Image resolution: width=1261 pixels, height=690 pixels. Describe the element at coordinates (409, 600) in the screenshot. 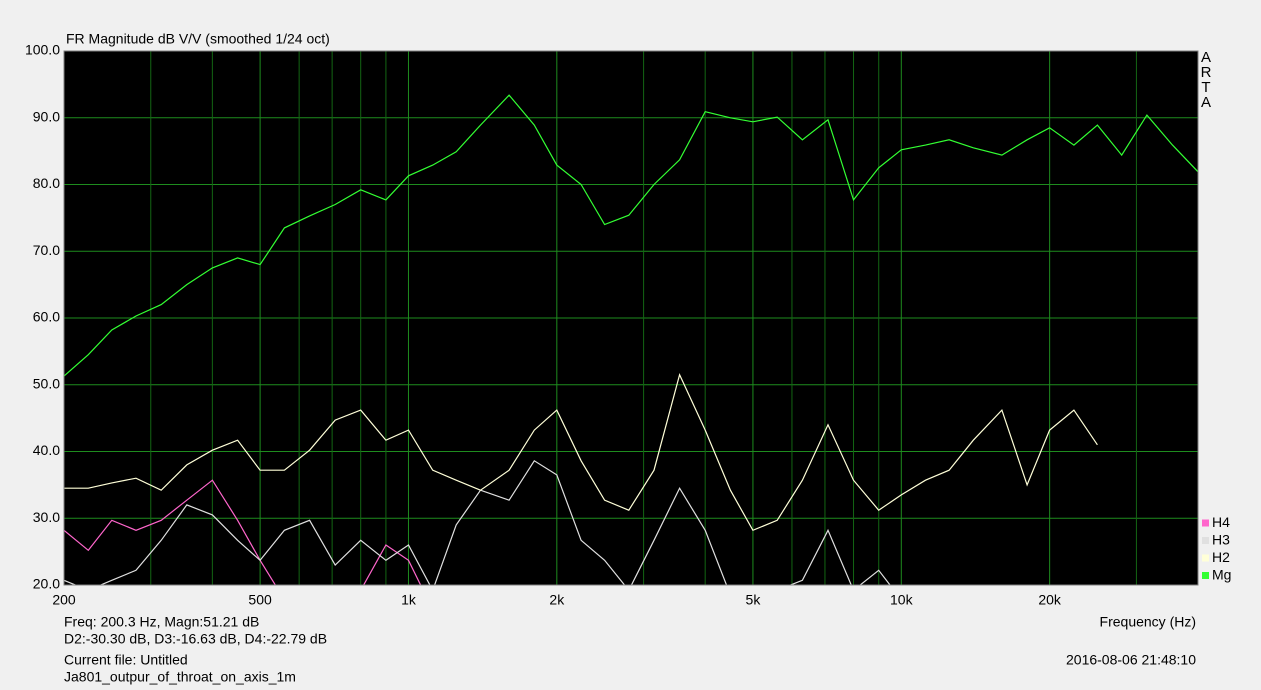

I see `x-tick-label: 1k` at that location.